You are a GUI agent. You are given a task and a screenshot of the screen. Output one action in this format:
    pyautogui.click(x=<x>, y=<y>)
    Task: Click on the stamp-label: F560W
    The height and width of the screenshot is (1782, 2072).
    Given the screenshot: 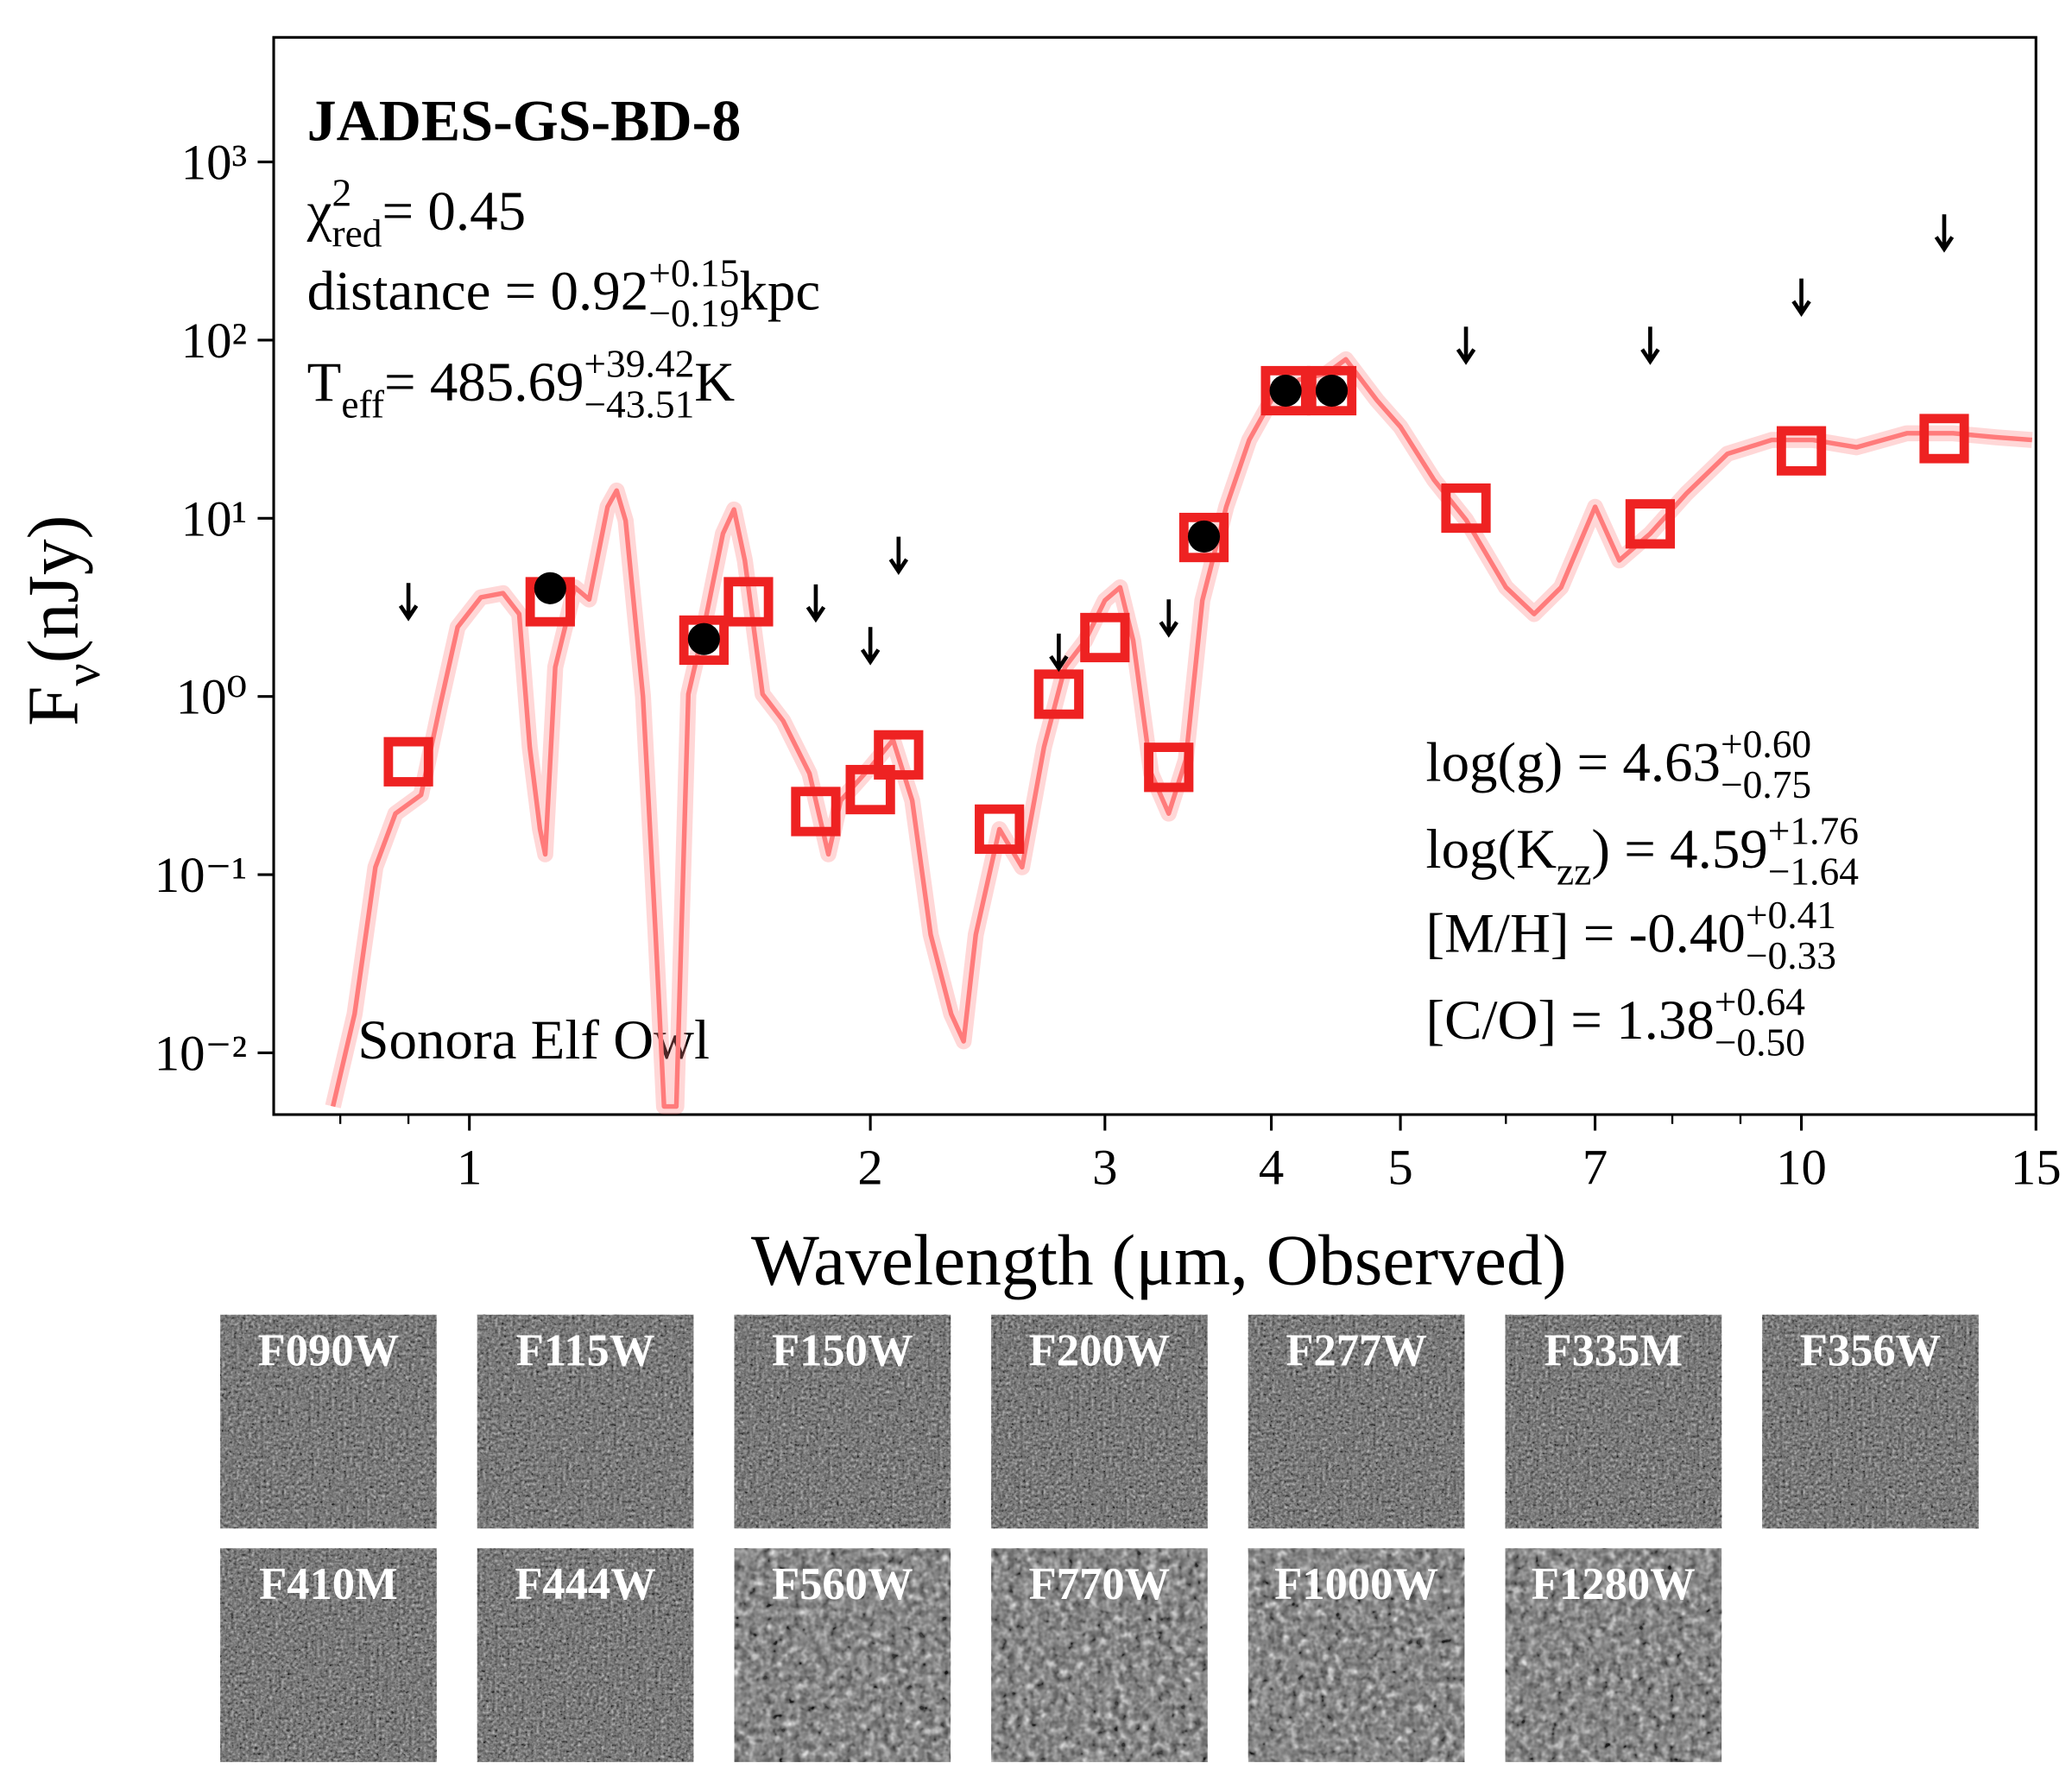 What is the action you would take?
    pyautogui.click(x=842, y=1584)
    